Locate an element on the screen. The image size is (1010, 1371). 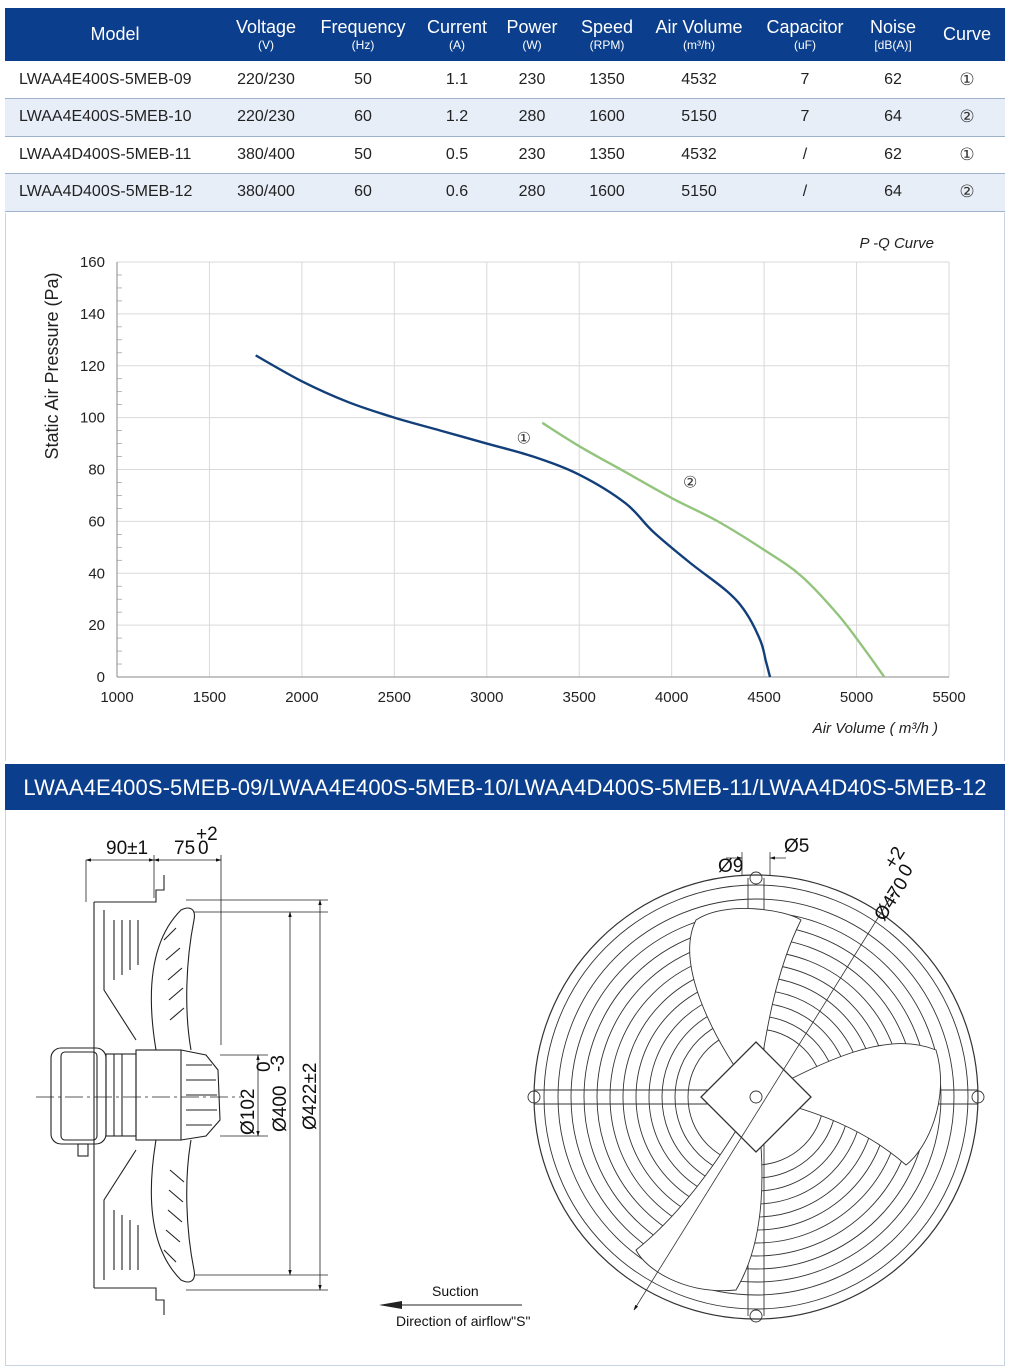
column-header-unit: [dB(A)] is located at coordinates (893, 44).